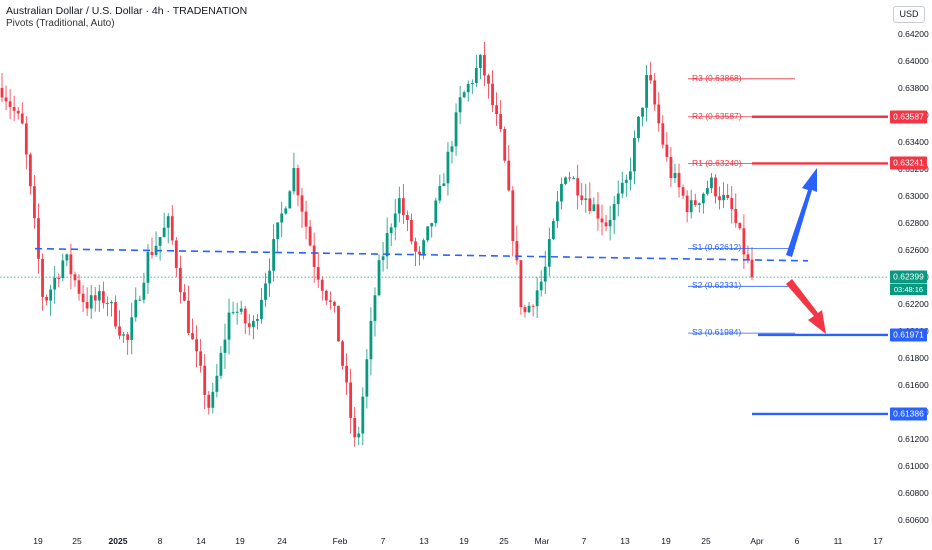 The height and width of the screenshot is (550, 932). Describe the element at coordinates (717, 115) in the screenshot. I see `pivot-label: R2 (0.63587)` at that location.